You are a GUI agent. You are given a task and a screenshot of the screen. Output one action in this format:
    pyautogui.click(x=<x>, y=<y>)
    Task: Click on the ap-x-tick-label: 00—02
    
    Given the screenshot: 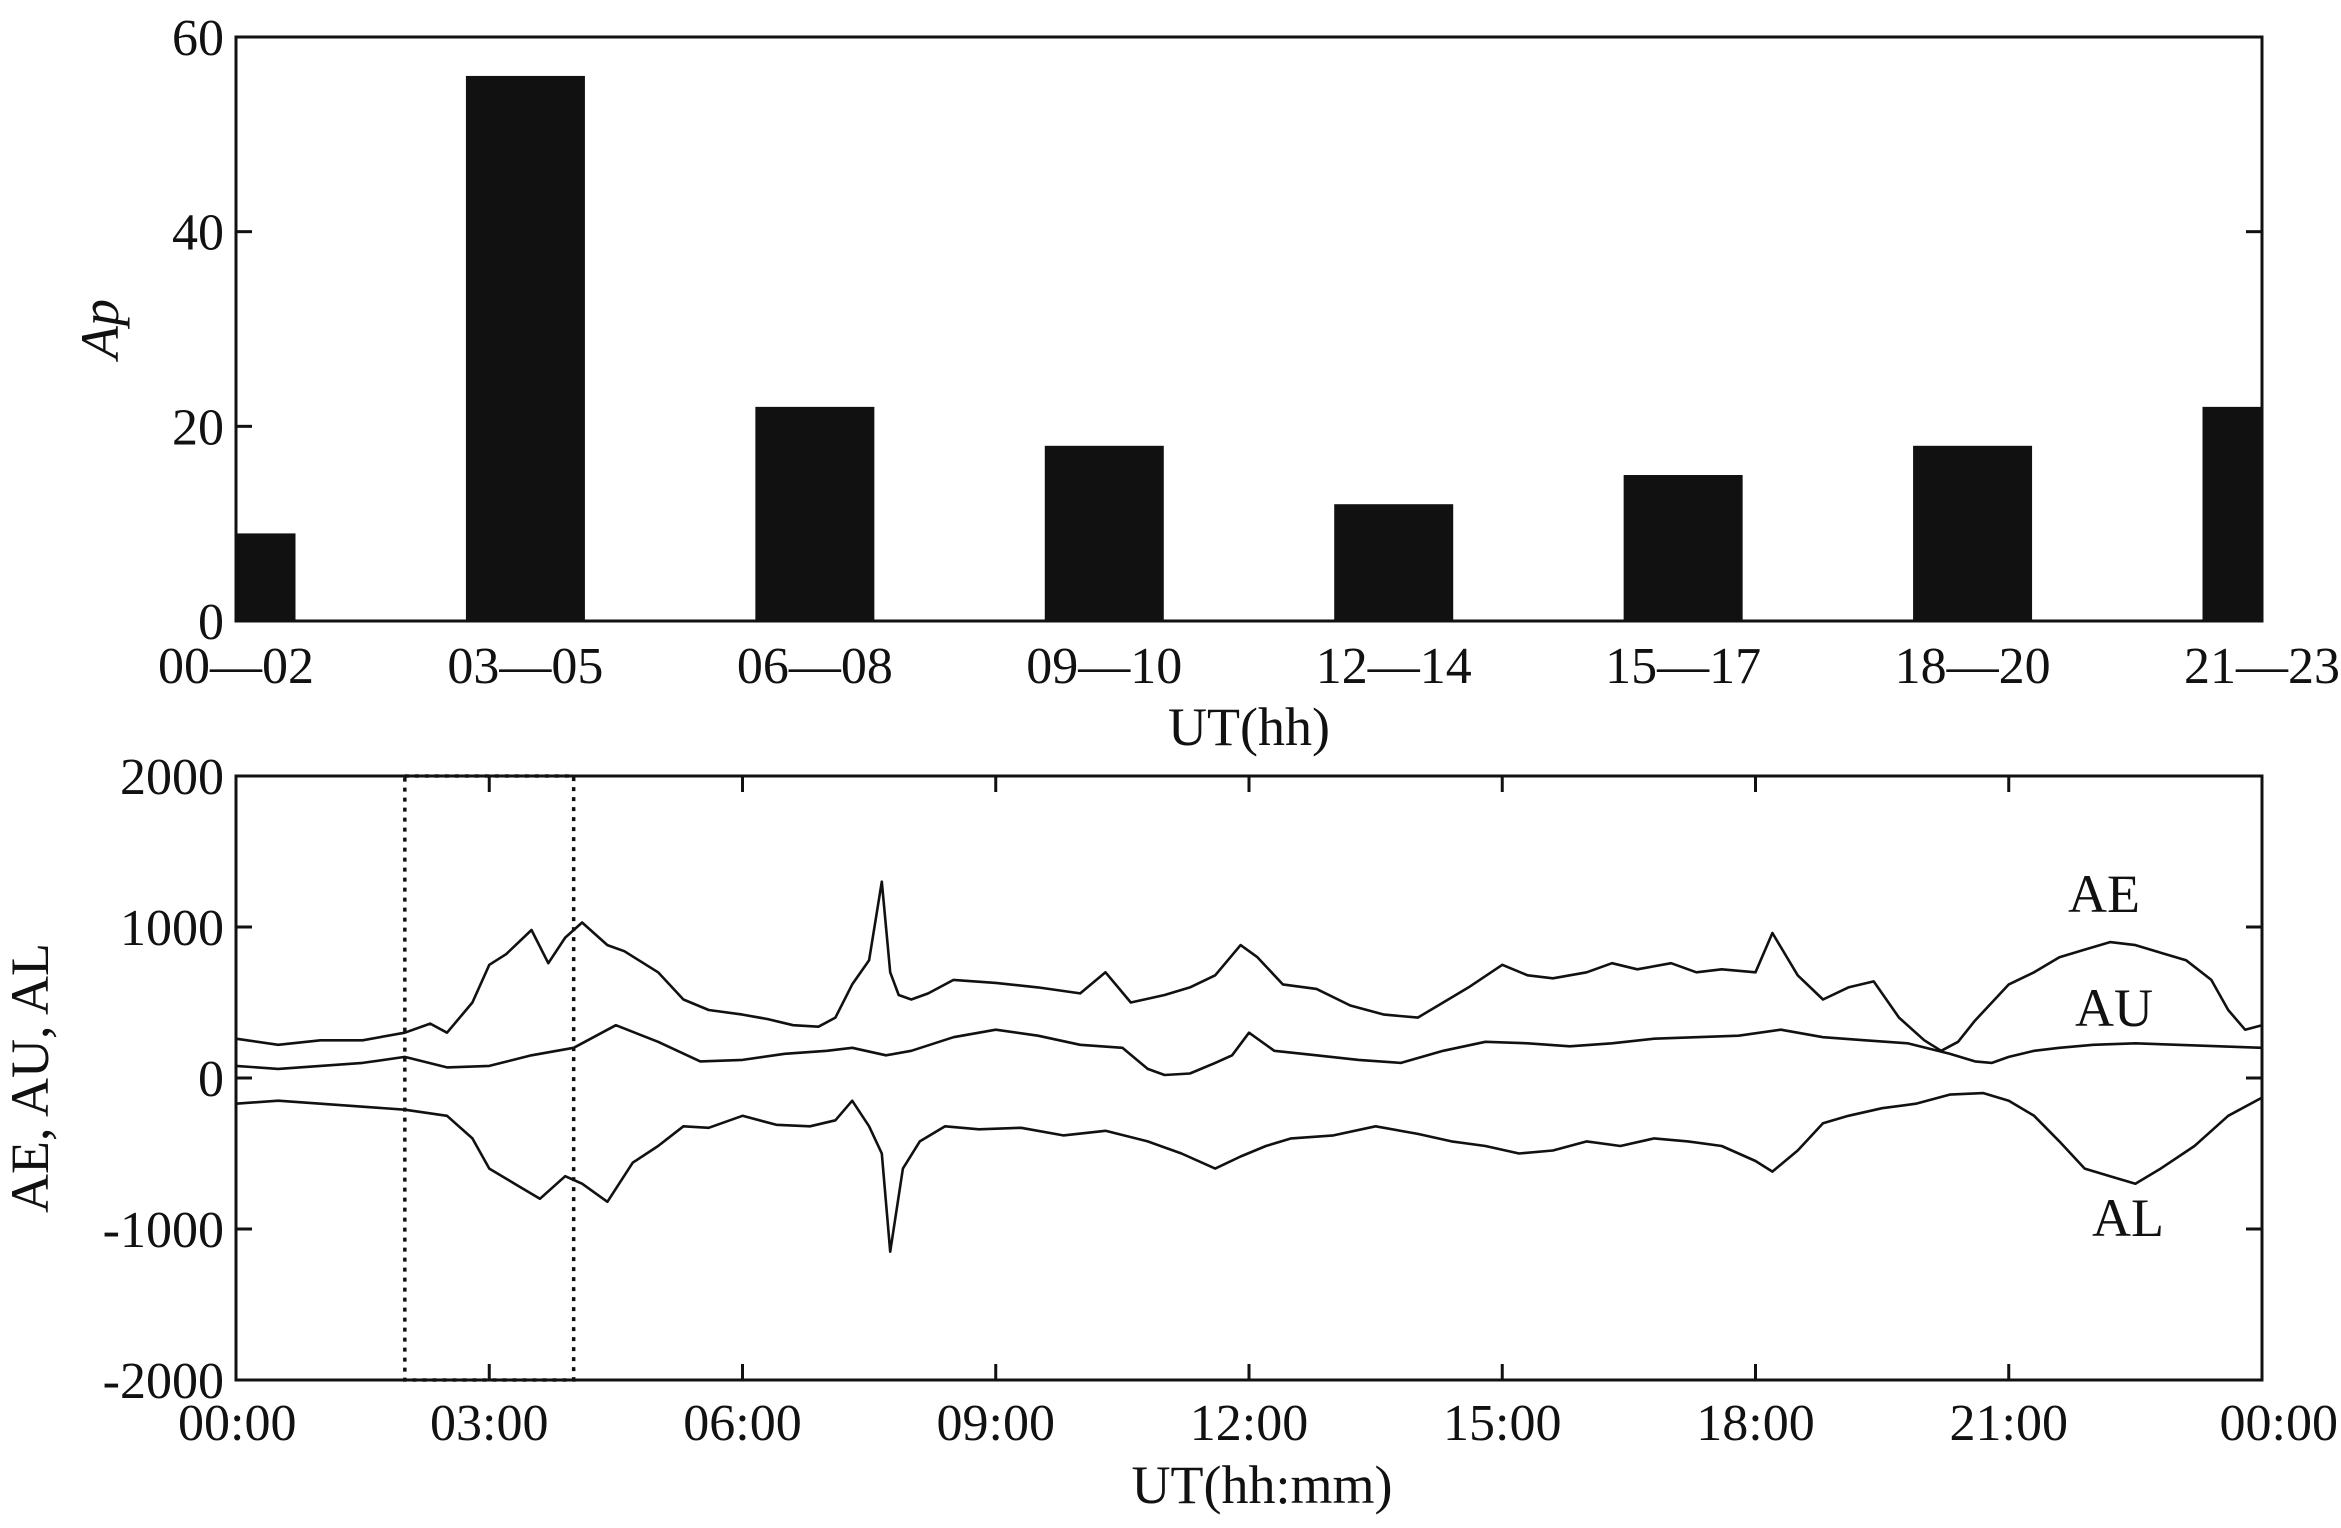 What is the action you would take?
    pyautogui.click(x=236, y=666)
    